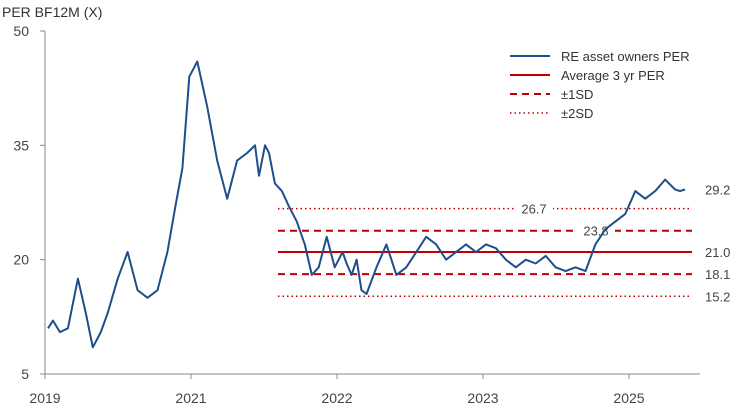  What do you see at coordinates (44, 398) in the screenshot?
I see `x-tick-label: 2019` at bounding box center [44, 398].